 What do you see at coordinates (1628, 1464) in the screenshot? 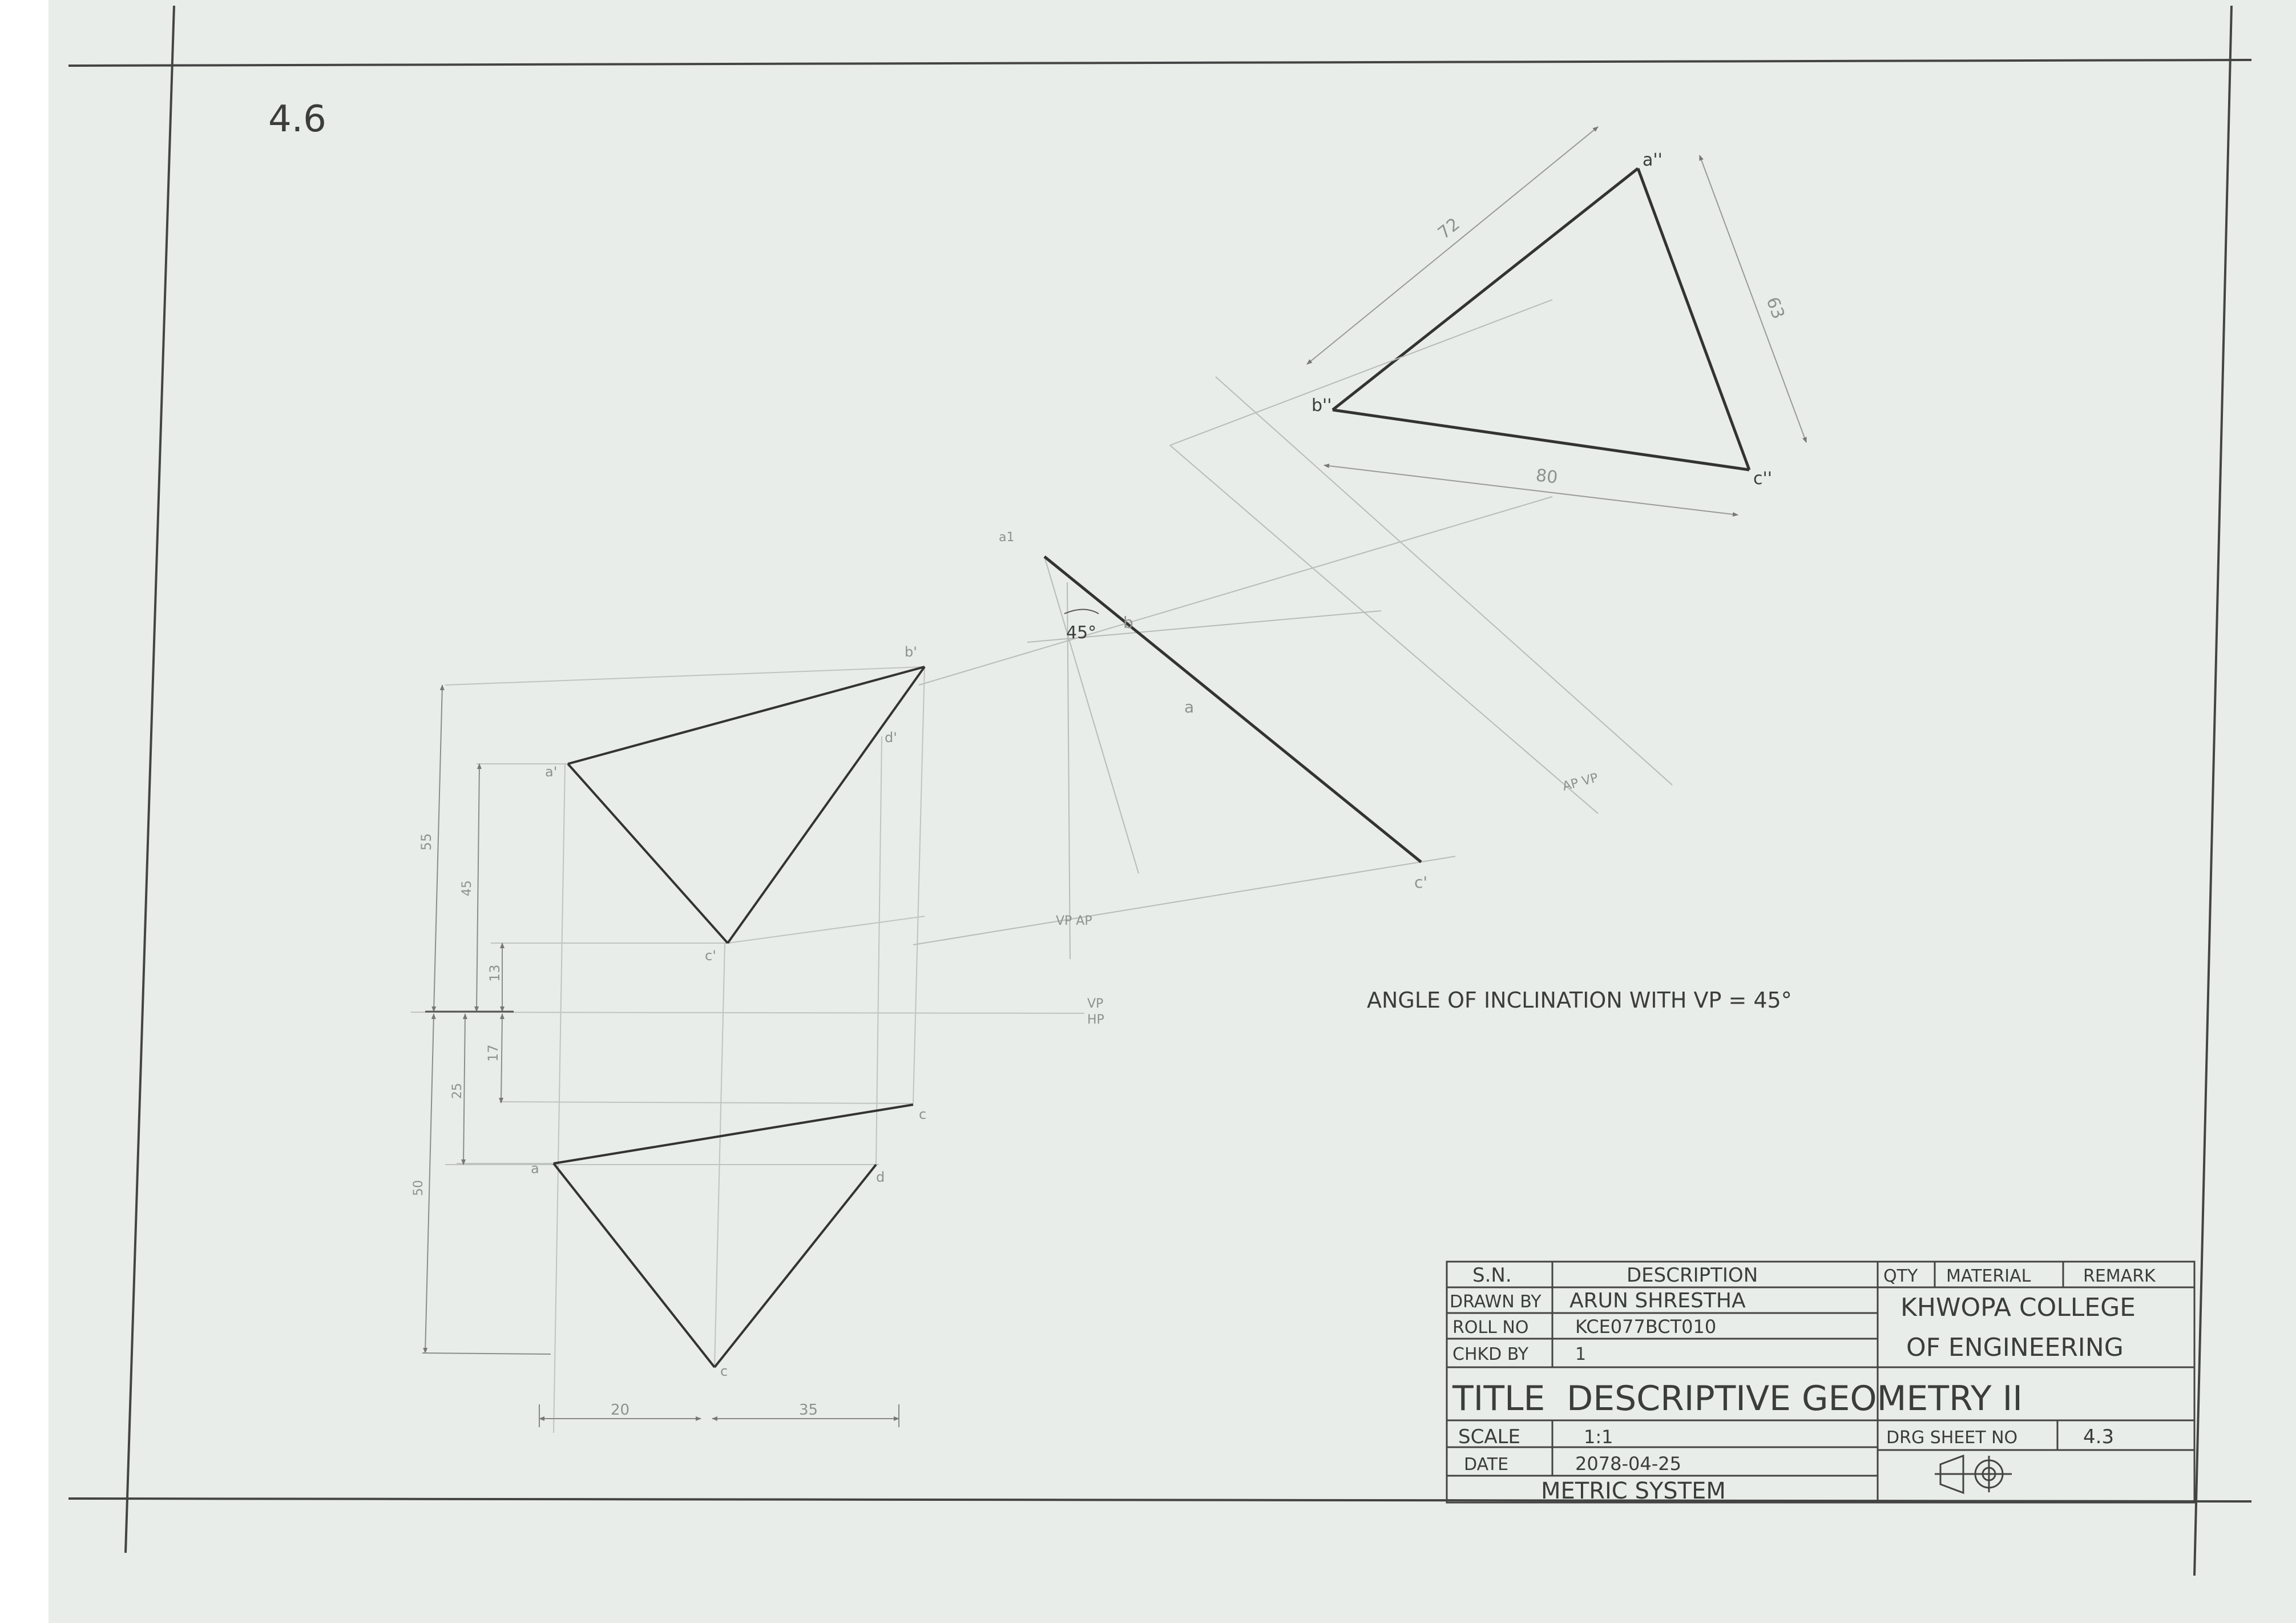
I see `tb-date-value: 2078-04-25` at bounding box center [1628, 1464].